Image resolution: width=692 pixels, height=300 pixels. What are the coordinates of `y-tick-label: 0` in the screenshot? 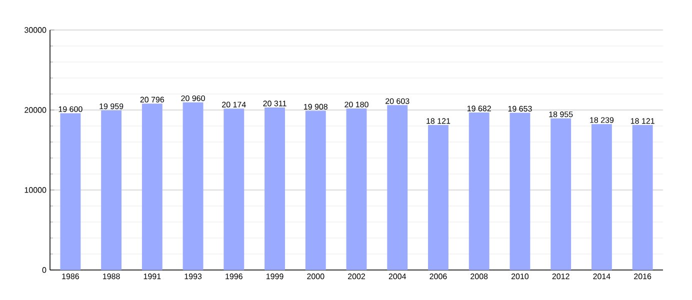 It's located at (44, 270).